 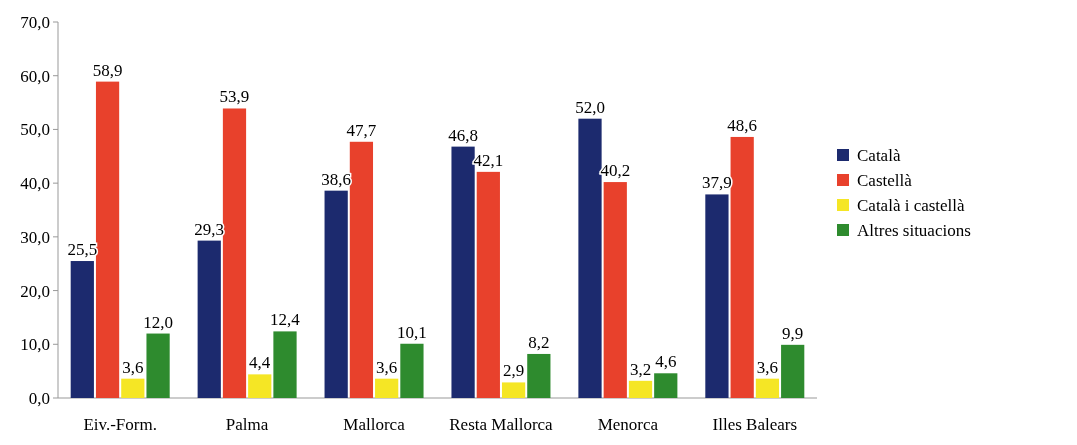 I want to click on data-label: 48,6, so click(x=742, y=125).